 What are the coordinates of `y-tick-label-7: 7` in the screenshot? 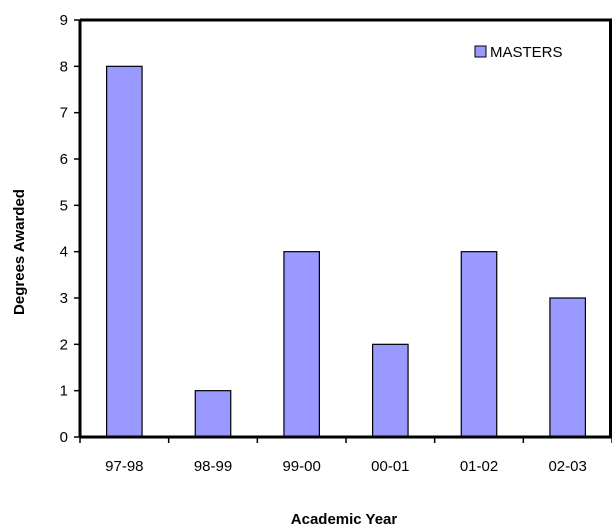 It's located at (64, 113).